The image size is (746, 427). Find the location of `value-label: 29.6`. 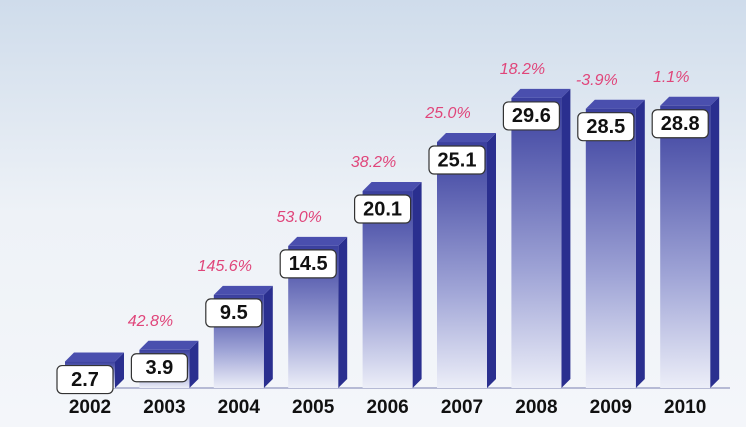

value-label: 29.6 is located at coordinates (531, 116).